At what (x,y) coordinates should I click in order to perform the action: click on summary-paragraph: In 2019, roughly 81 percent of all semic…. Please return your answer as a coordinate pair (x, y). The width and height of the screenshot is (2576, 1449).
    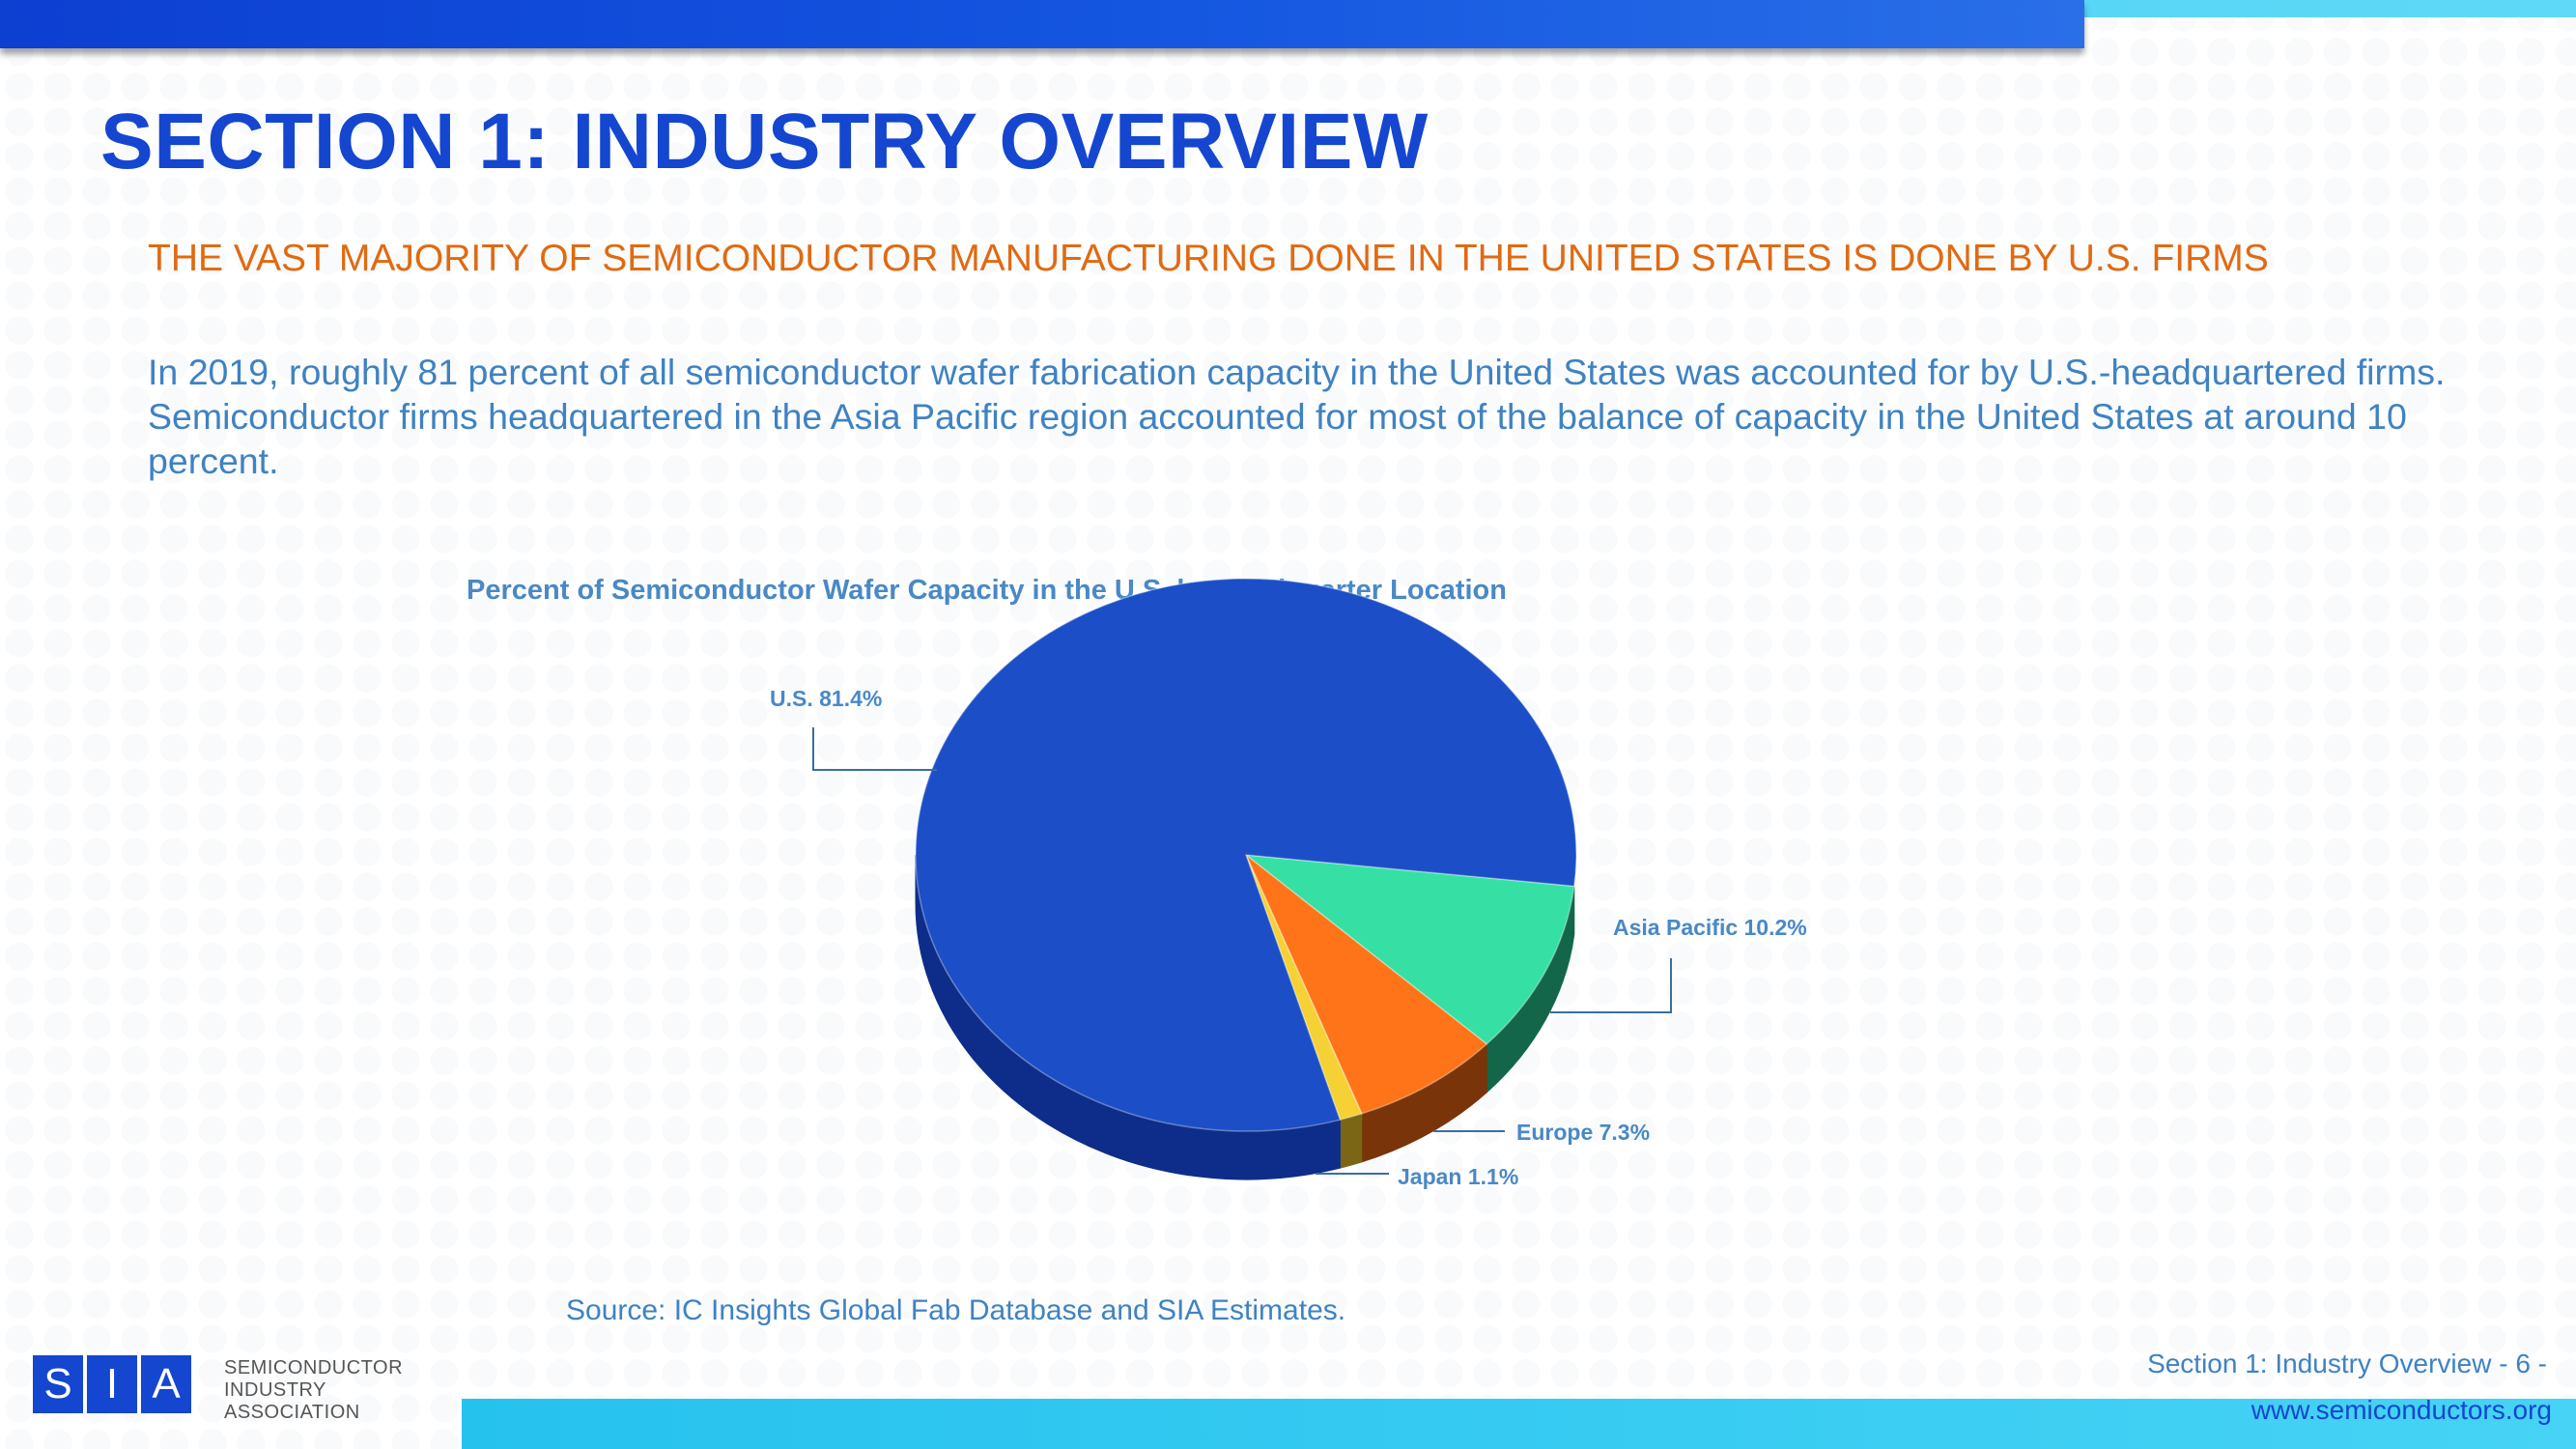
    Looking at the image, I should click on (1297, 416).